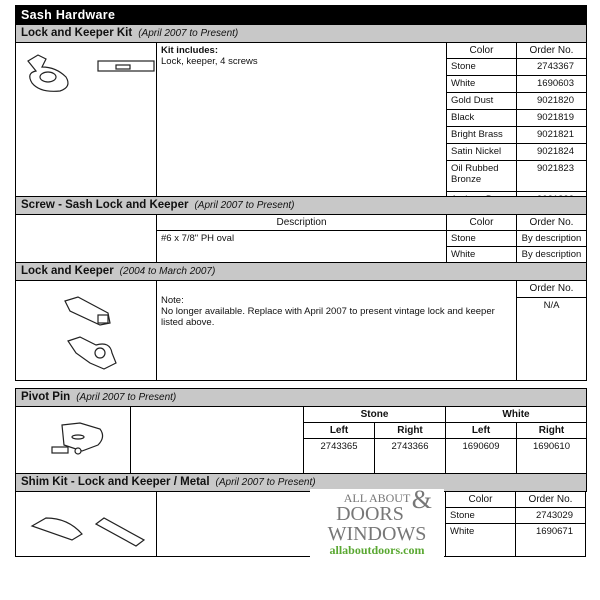 Image resolution: width=600 pixels, height=600 pixels. What do you see at coordinates (67, 271) in the screenshot?
I see `section-name: Lock and Keeper` at bounding box center [67, 271].